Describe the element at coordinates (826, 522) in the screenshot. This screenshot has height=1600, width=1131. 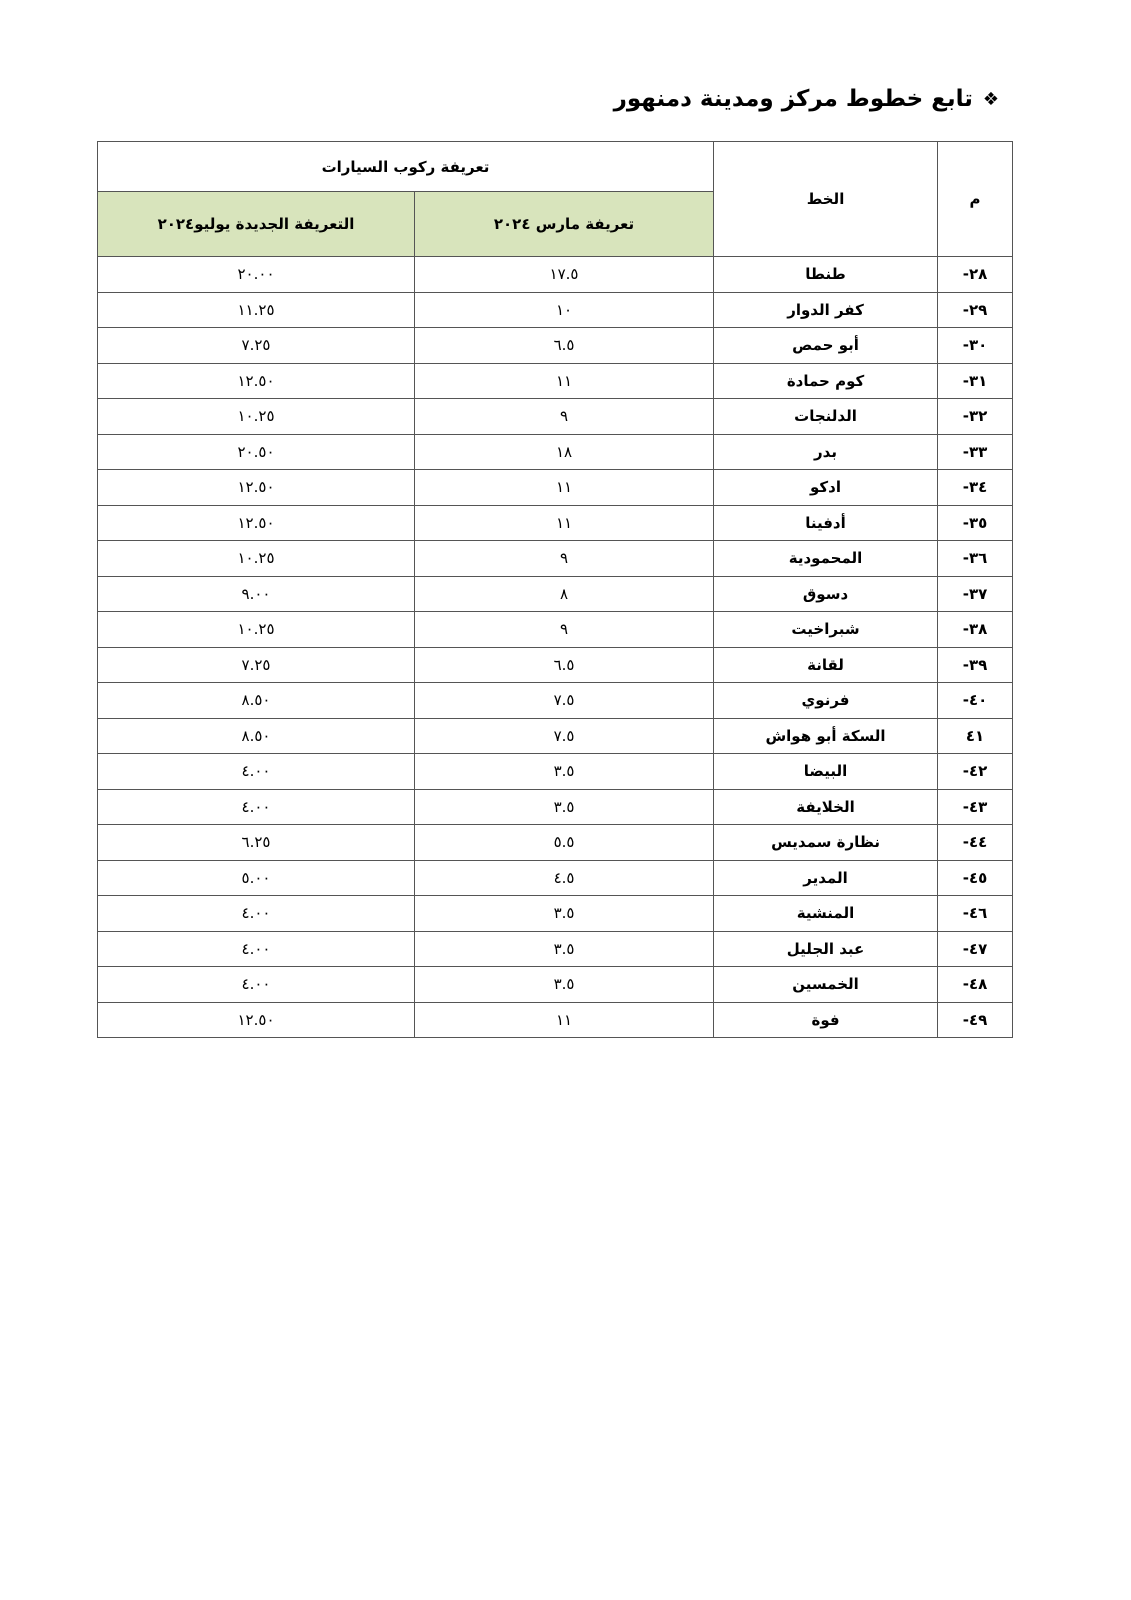
I see `line-name: أدفينا` at that location.